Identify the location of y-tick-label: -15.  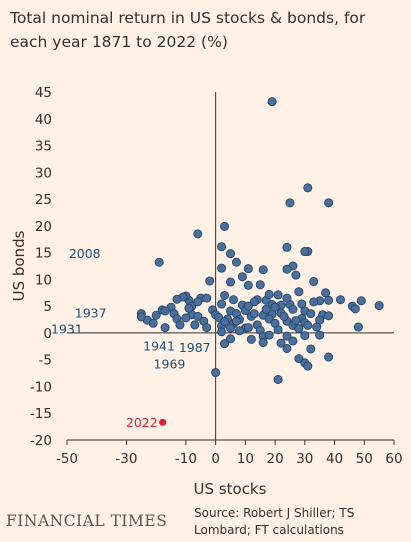
(41, 414).